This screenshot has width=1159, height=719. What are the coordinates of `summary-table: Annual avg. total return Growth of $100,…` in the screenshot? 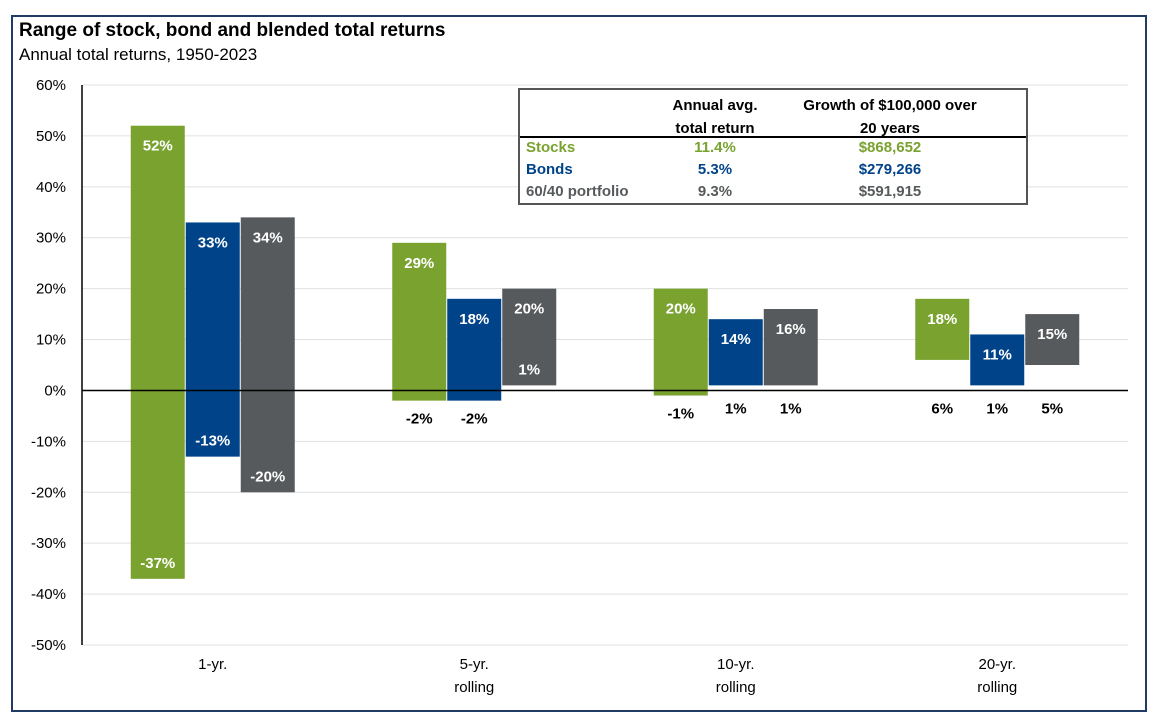 It's located at (773, 146).